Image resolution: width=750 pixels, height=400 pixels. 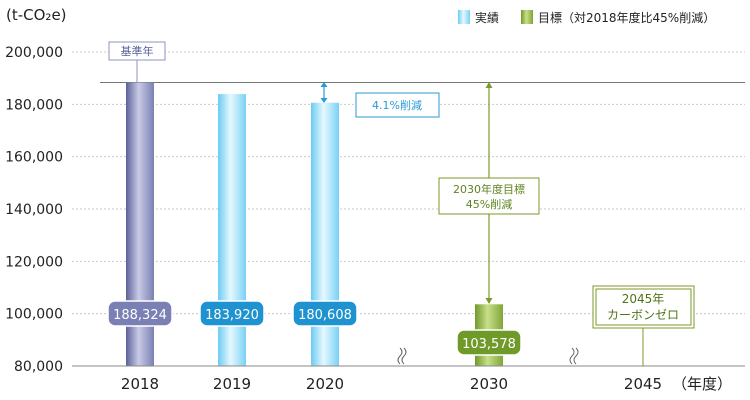 I want to click on reduction-2020-annotation: 4.1%削減, so click(x=380, y=100).